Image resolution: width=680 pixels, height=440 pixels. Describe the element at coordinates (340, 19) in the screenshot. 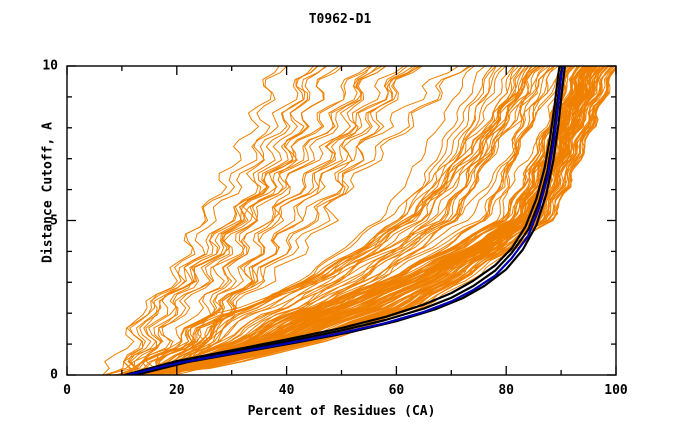

I see `page-title: T0962-D1` at that location.